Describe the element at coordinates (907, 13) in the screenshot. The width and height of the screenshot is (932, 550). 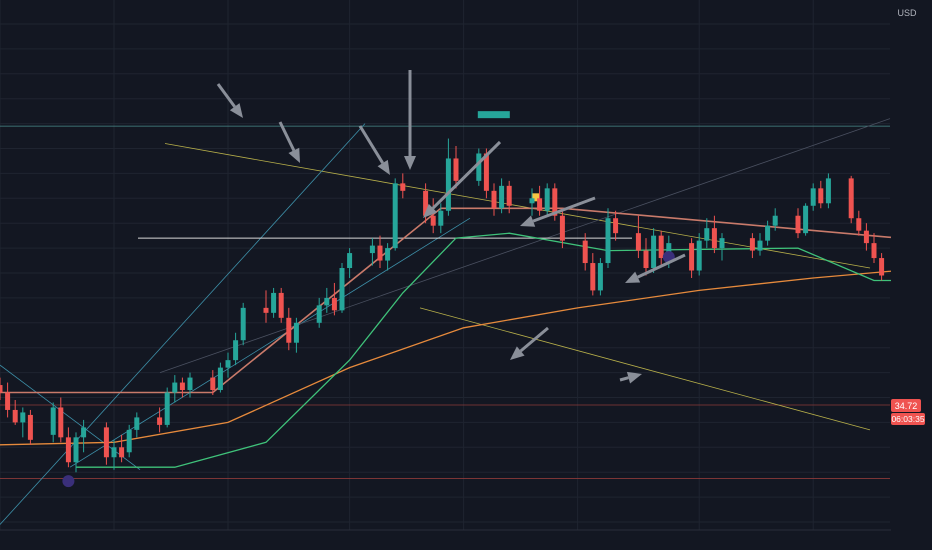
I see `currency-label: USD` at that location.